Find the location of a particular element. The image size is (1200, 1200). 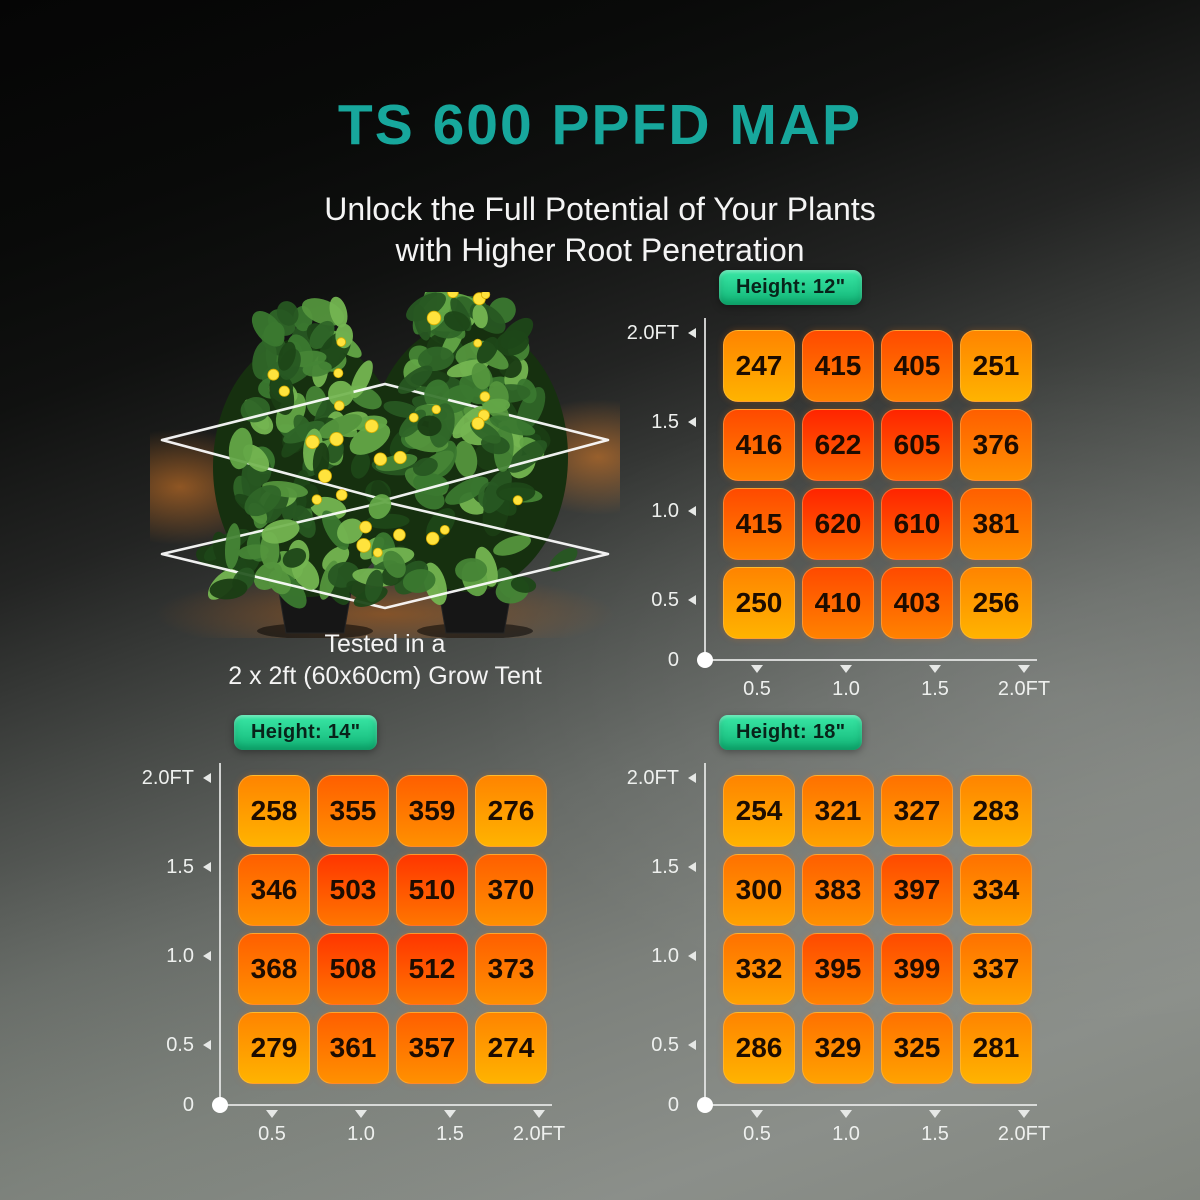

x-tick-text: 1.5 is located at coordinates (935, 1134).